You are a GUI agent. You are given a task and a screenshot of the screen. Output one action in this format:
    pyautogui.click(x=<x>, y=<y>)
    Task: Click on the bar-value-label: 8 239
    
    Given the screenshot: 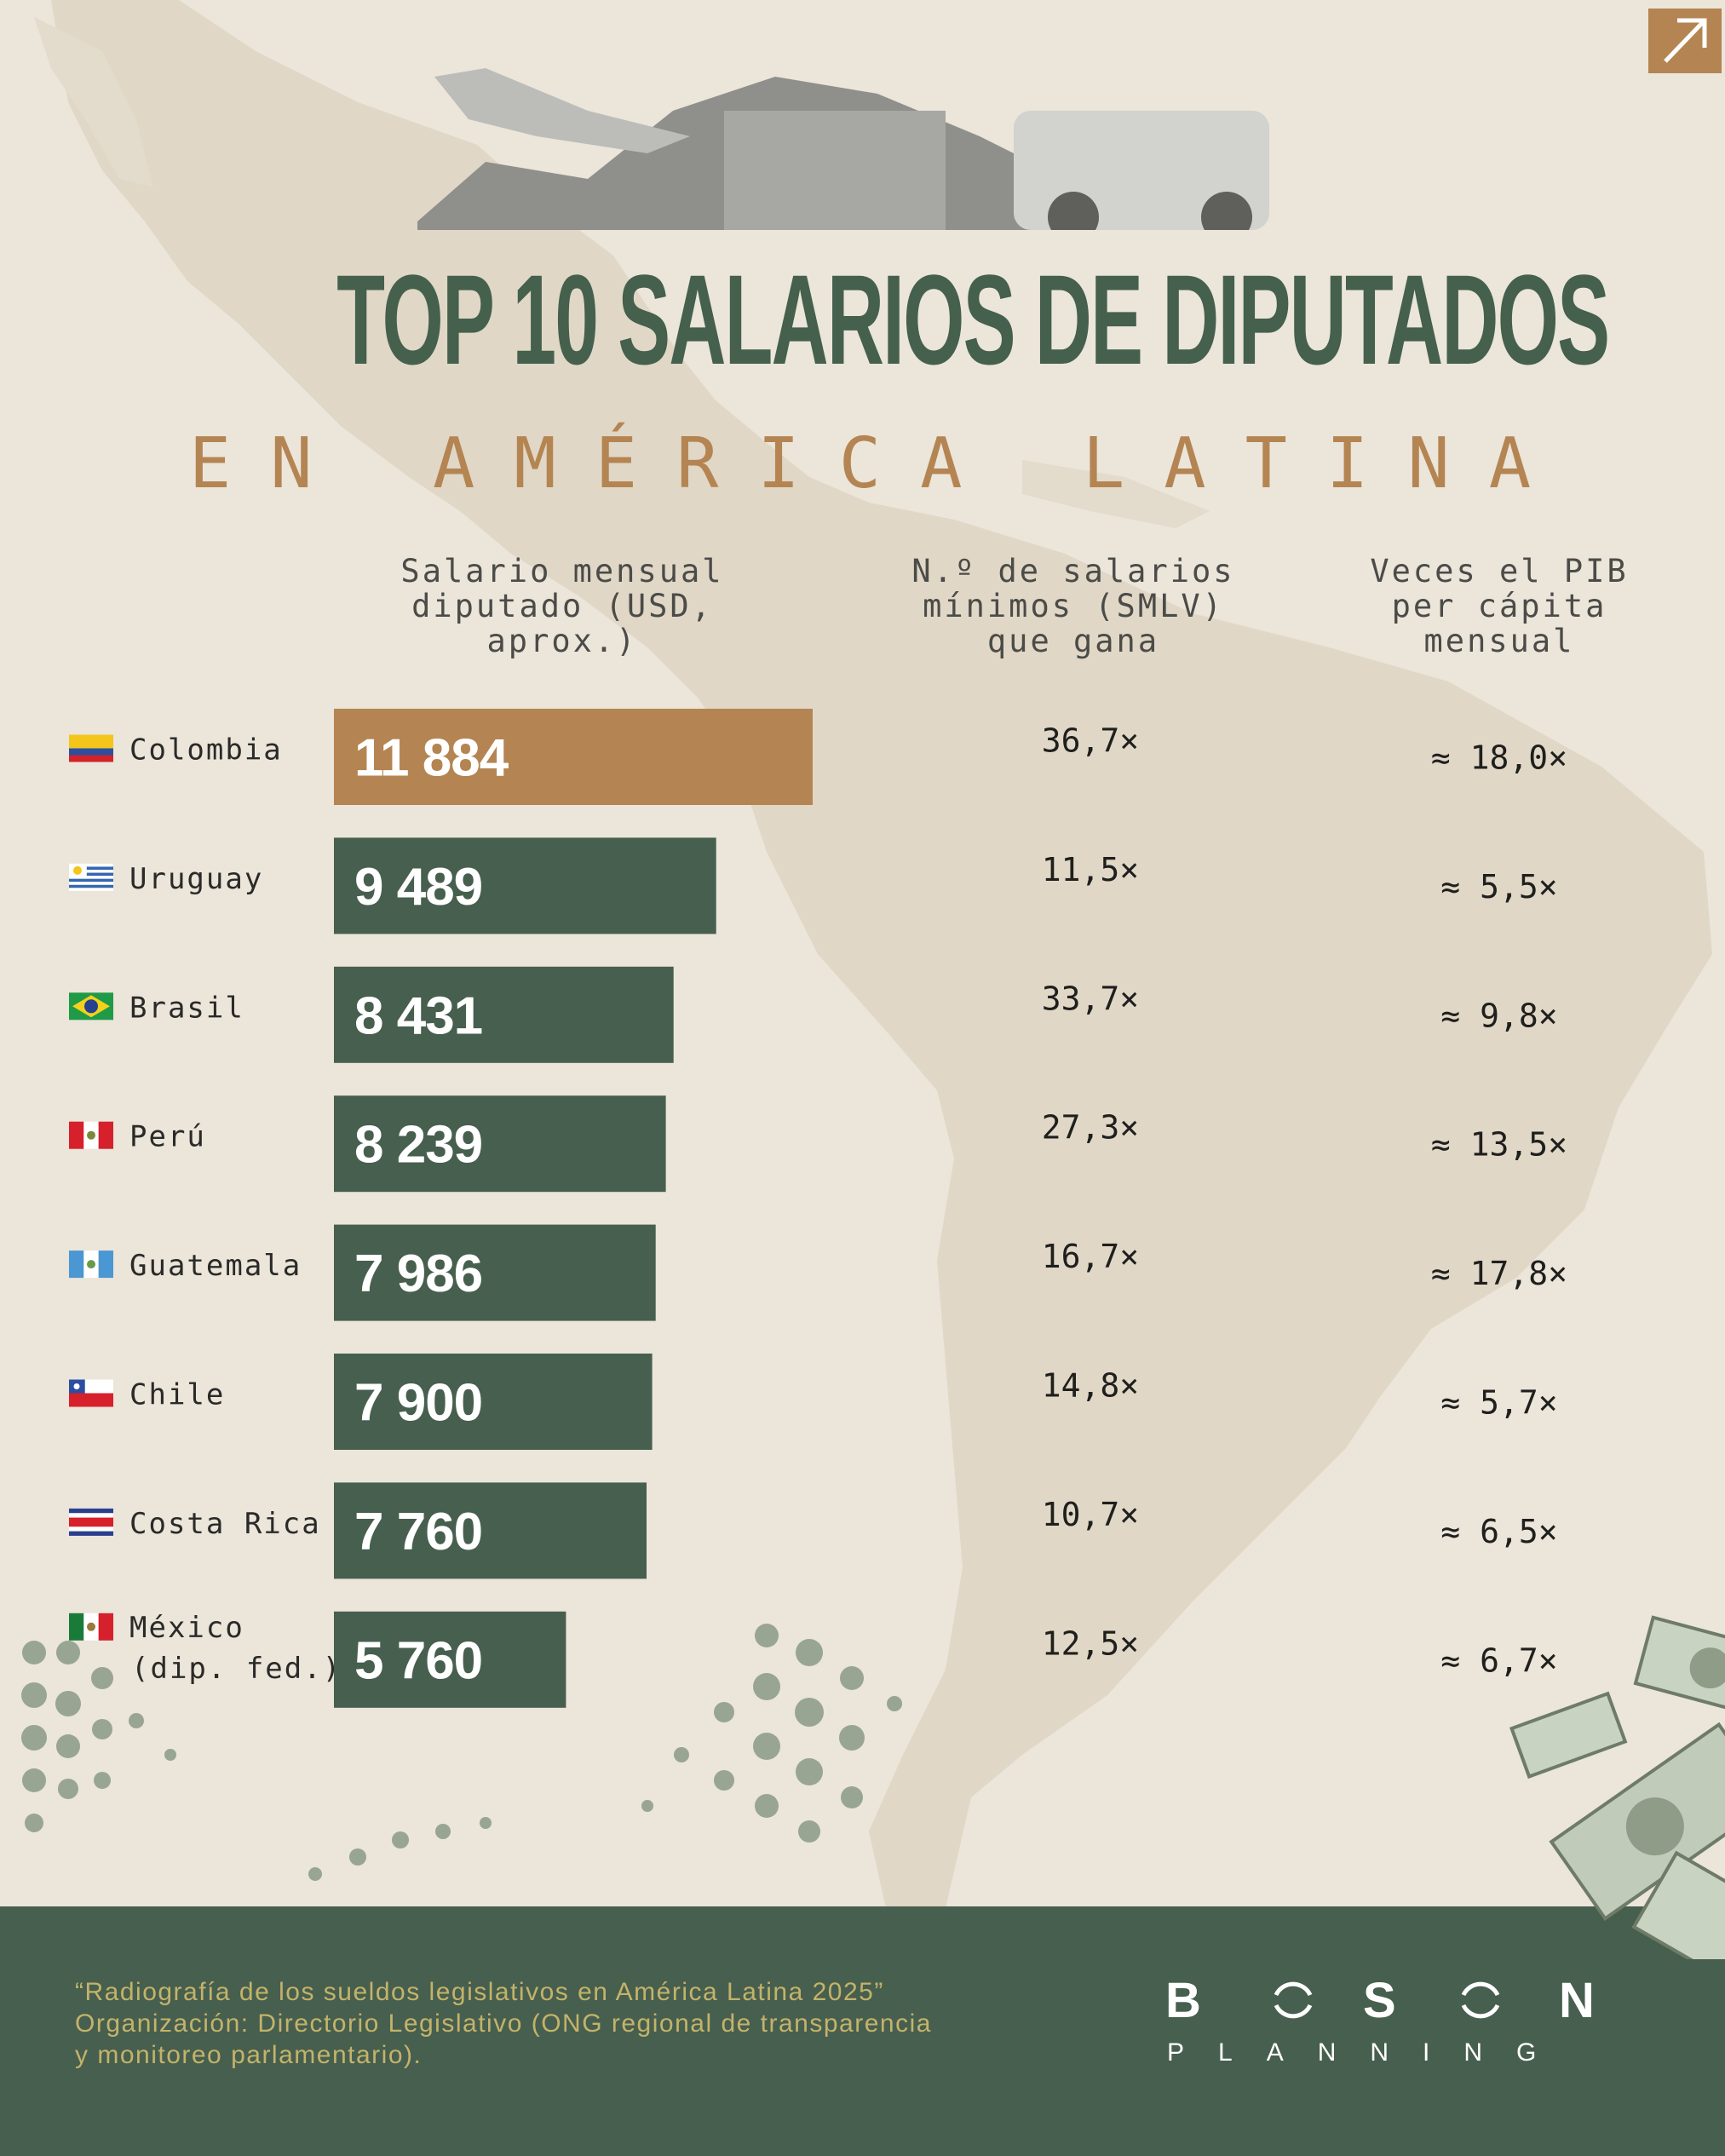 What is the action you would take?
    pyautogui.click(x=418, y=1145)
    